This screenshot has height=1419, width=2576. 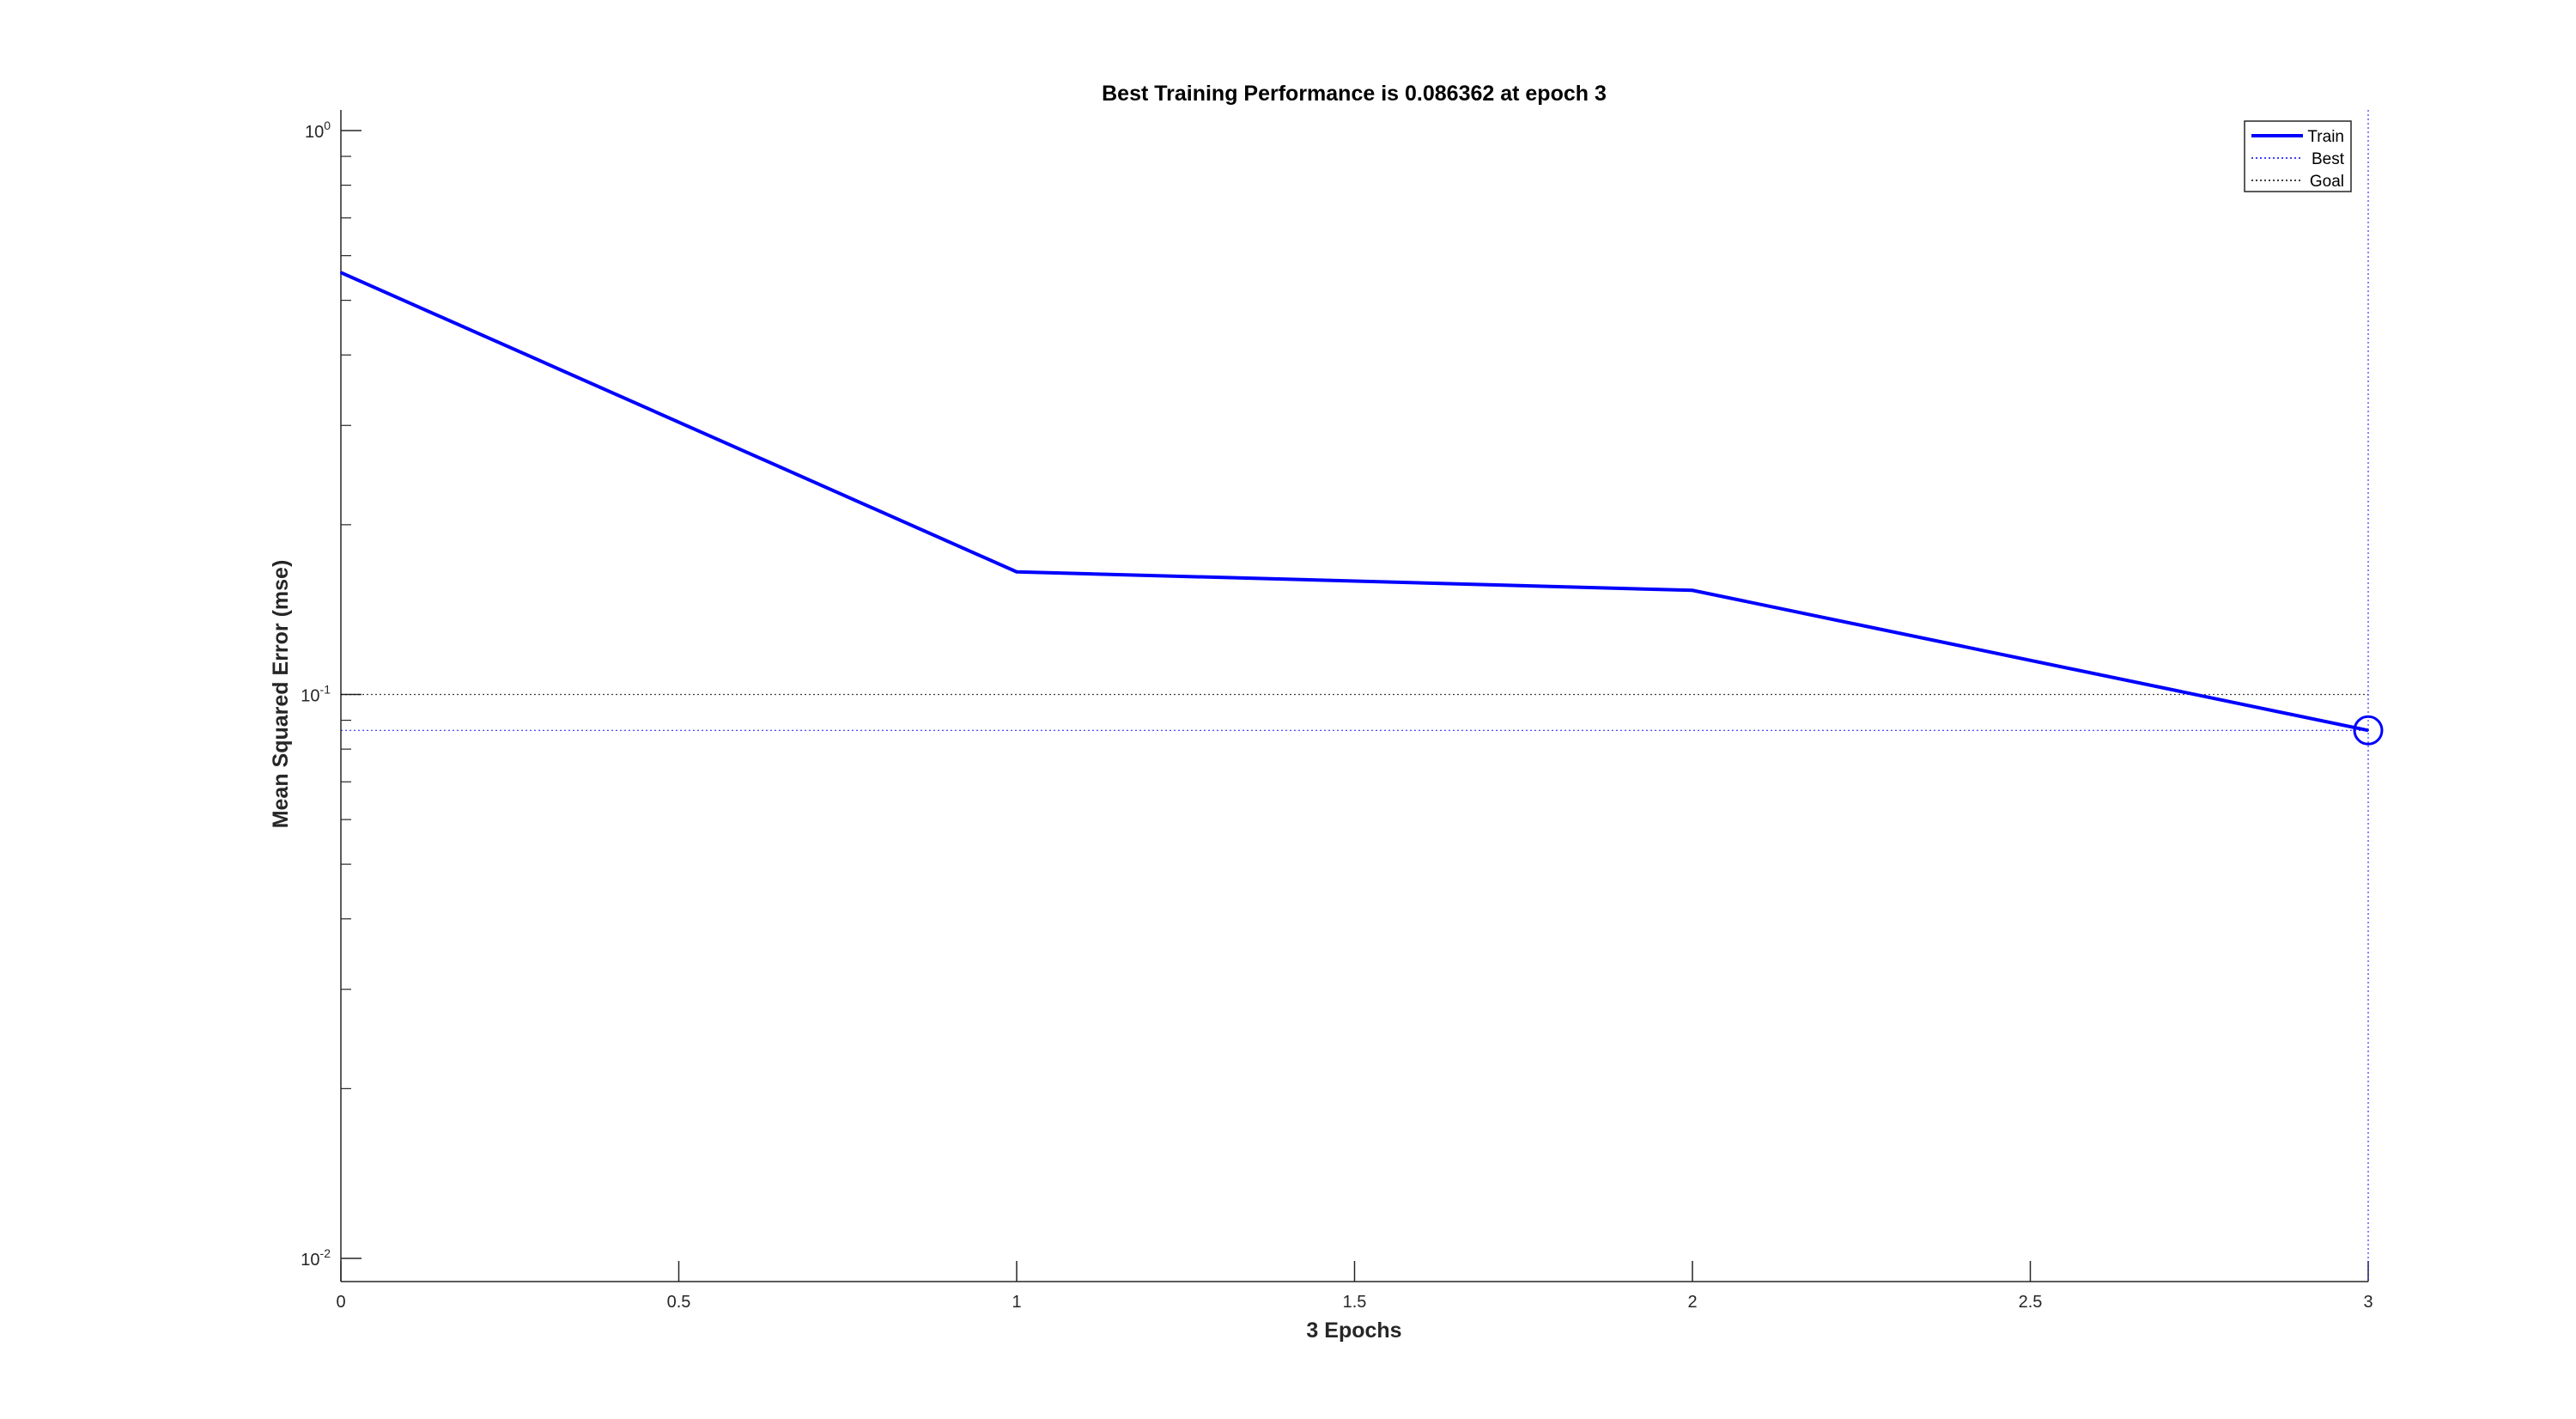 I want to click on x-tick-label: 2.5, so click(x=2031, y=1303).